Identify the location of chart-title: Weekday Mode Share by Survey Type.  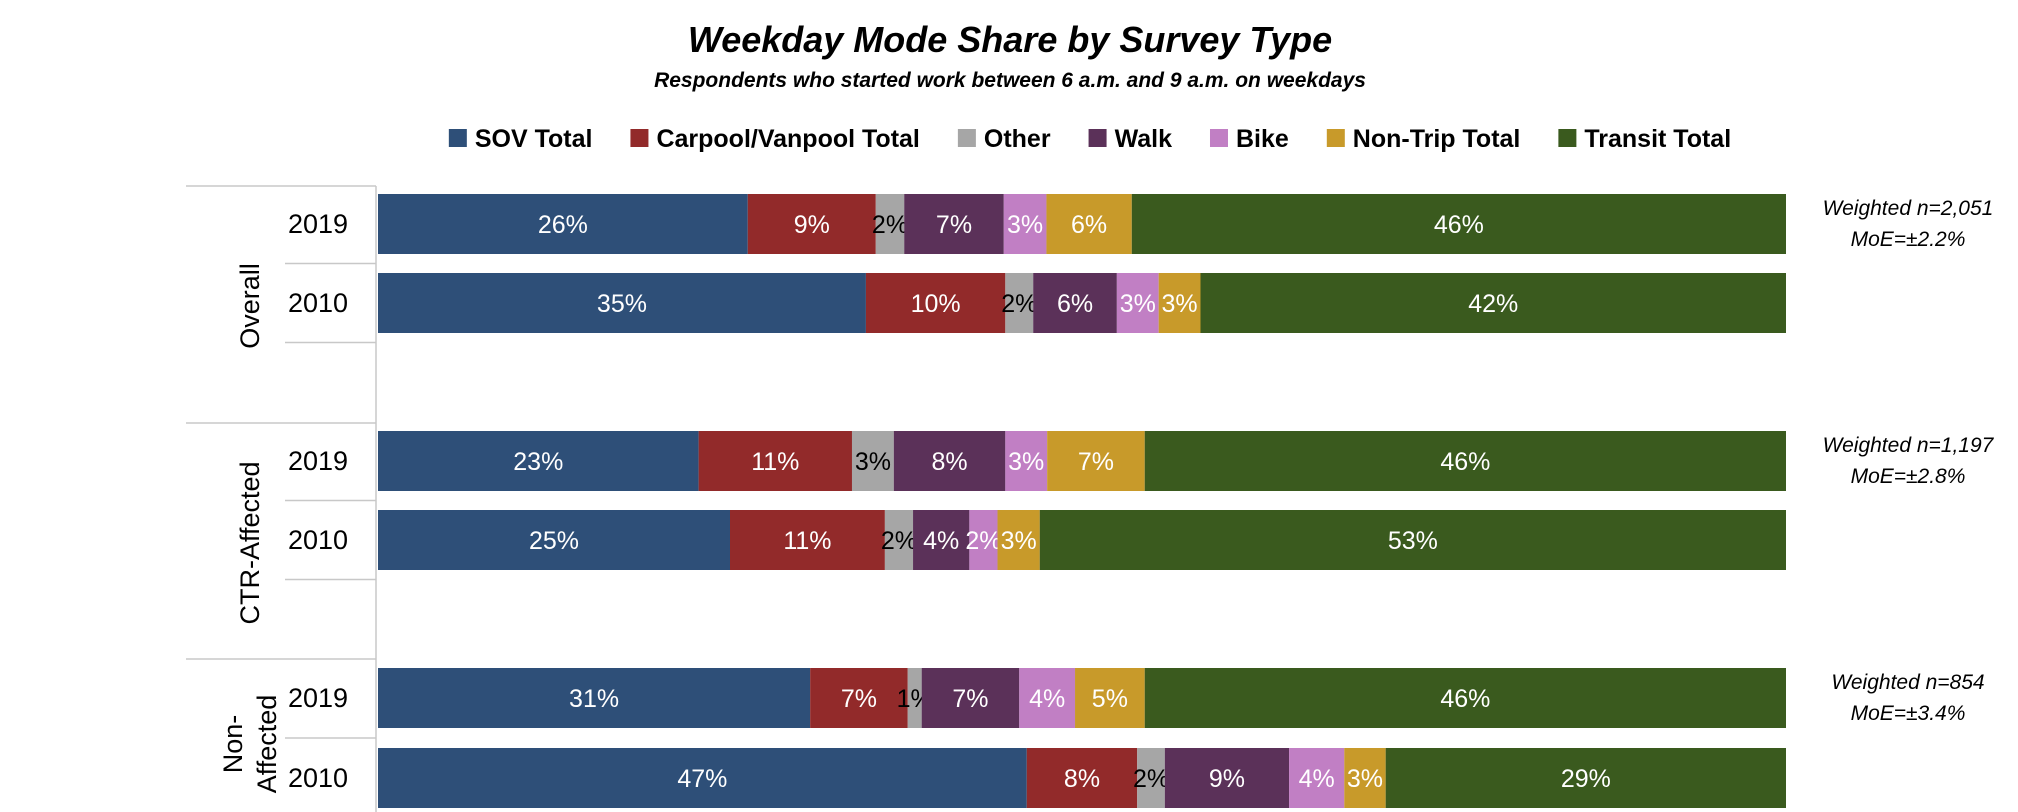
(1010, 39).